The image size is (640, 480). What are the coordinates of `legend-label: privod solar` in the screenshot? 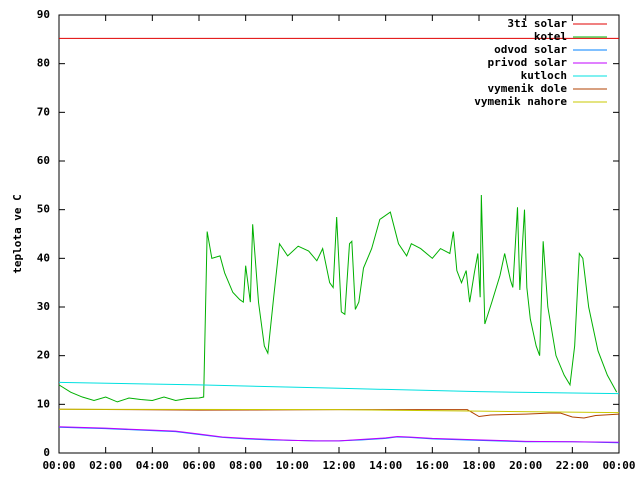 It's located at (528, 62).